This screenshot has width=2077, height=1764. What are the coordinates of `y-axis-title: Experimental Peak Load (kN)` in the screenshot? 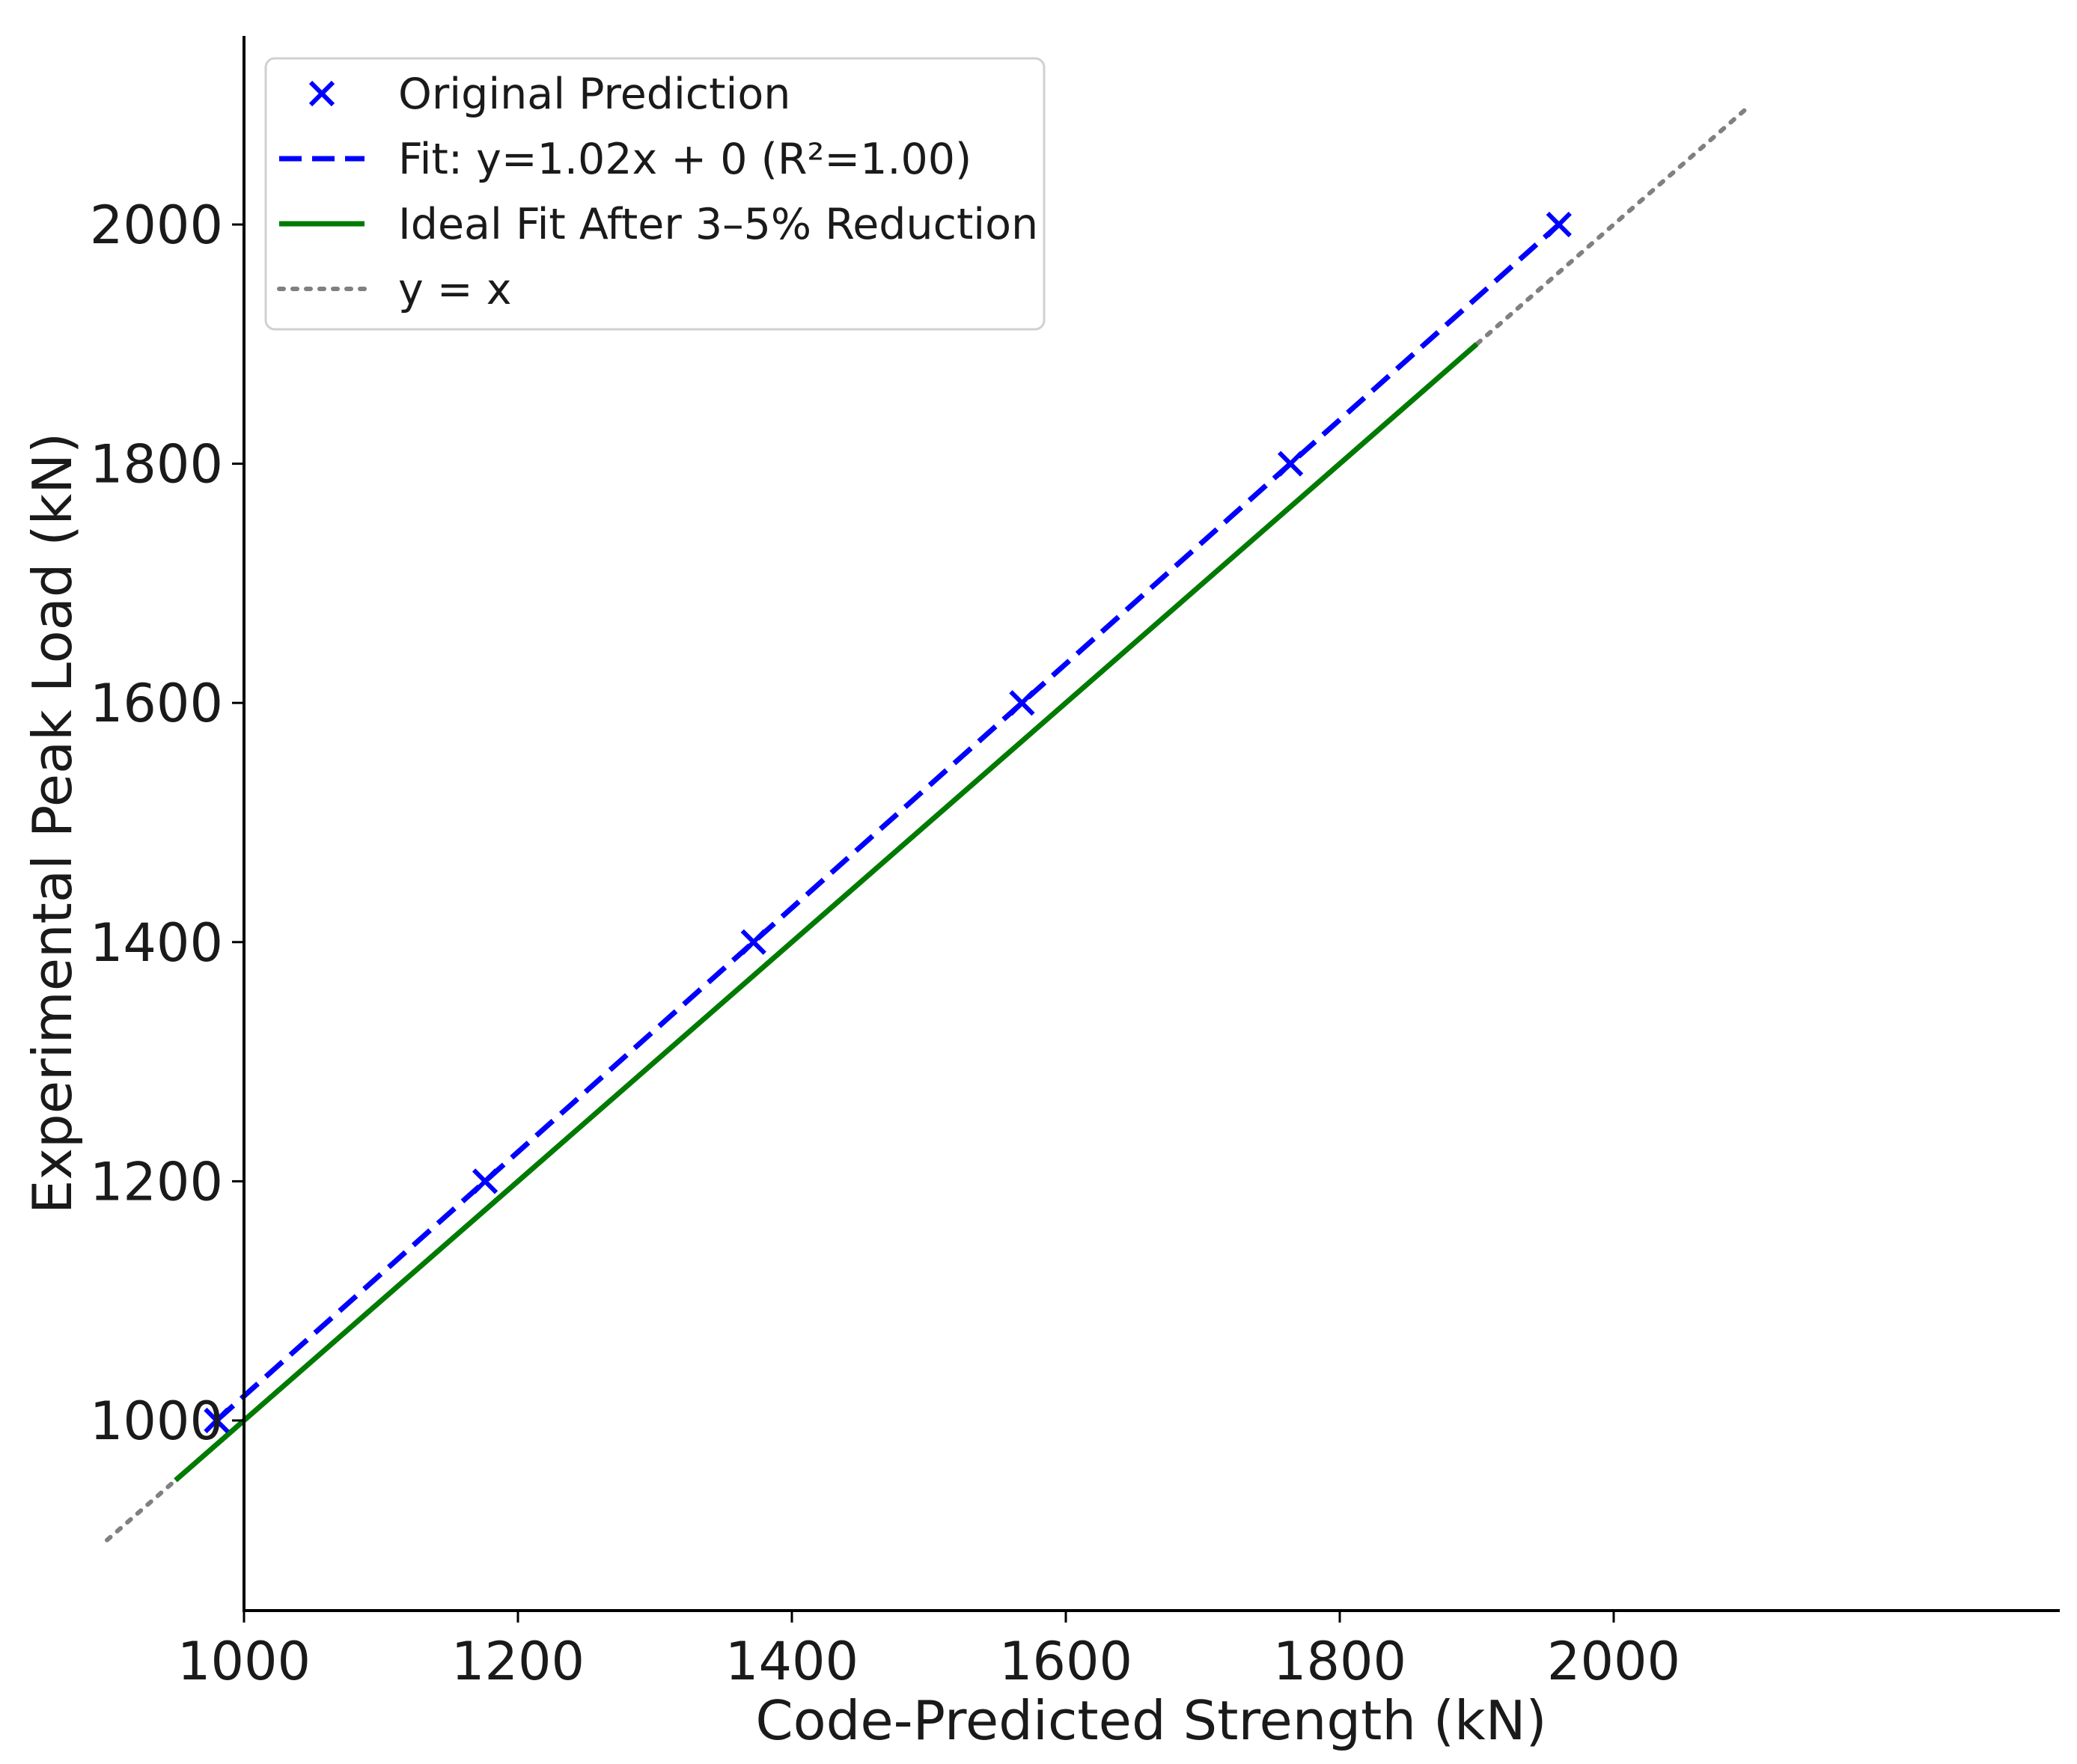 It's located at (52, 823).